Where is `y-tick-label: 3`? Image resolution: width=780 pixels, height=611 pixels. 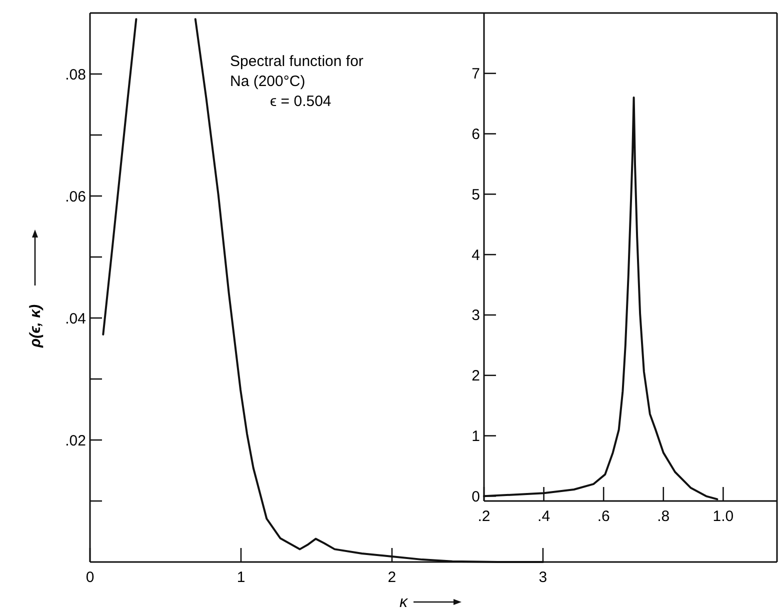 y-tick-label: 3 is located at coordinates (476, 315).